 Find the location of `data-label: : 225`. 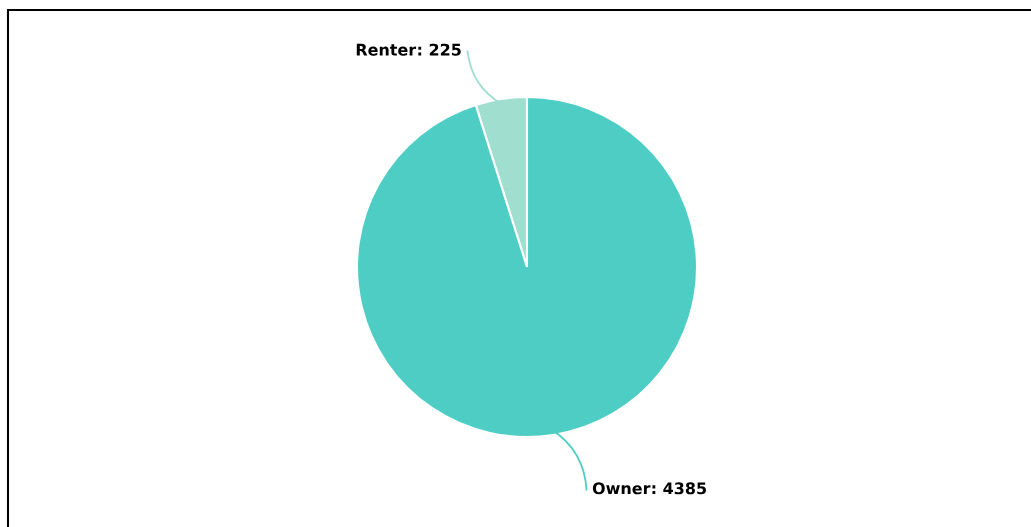

data-label: : 225 is located at coordinates (439, 49).